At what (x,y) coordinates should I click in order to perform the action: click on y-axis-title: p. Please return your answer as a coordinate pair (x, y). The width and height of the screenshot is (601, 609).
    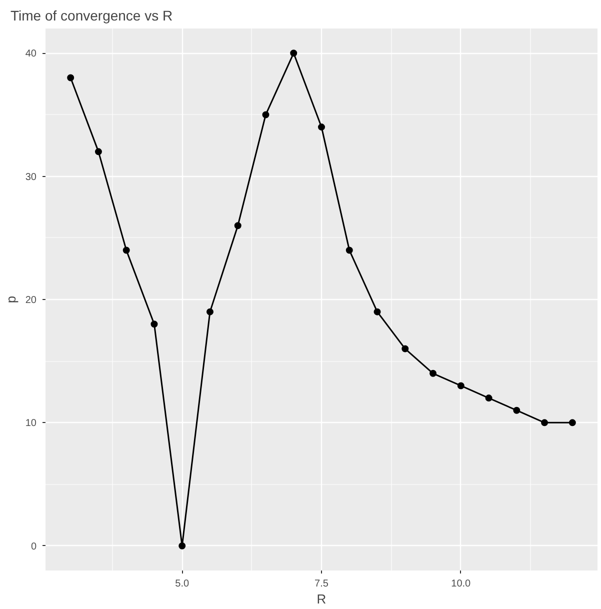
    Looking at the image, I should click on (10, 300).